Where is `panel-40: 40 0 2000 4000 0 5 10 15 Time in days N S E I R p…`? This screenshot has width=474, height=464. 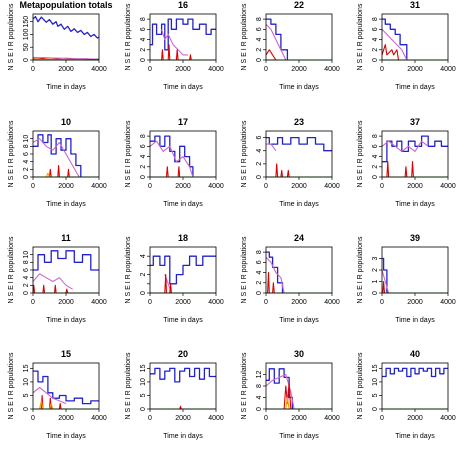 panel-40: 40 0 2000 4000 0 5 10 15 Time in days N S E I R p… is located at coordinates (406, 394).